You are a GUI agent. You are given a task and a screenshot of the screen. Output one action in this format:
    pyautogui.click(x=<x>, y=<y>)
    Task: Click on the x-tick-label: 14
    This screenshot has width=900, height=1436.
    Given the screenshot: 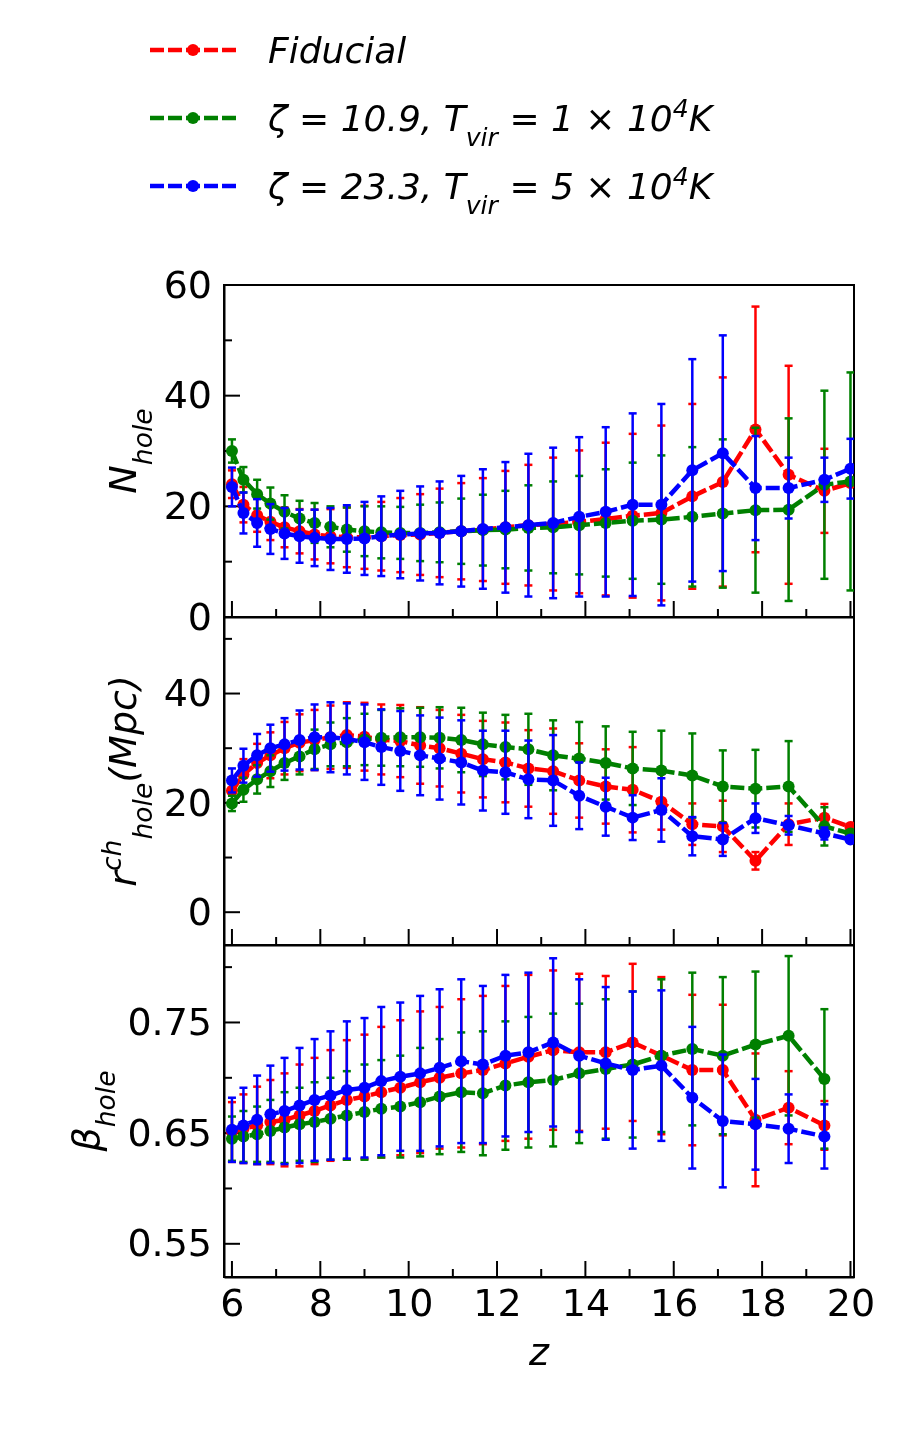 What is the action you would take?
    pyautogui.click(x=586, y=1302)
    